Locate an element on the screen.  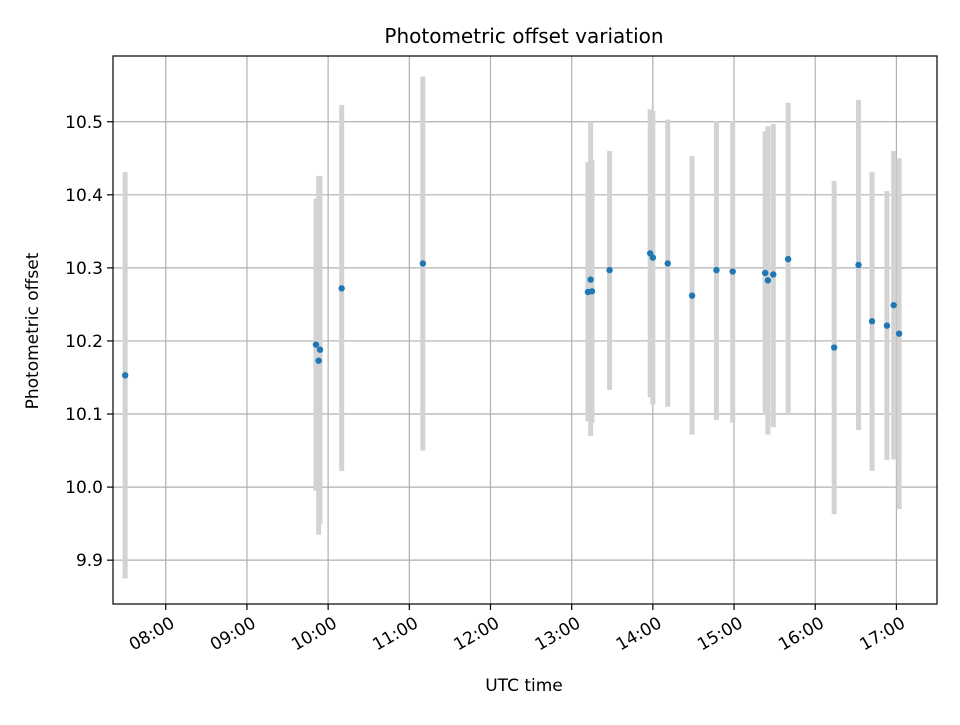
y-tick-label: 9.9 is located at coordinates (89, 561).